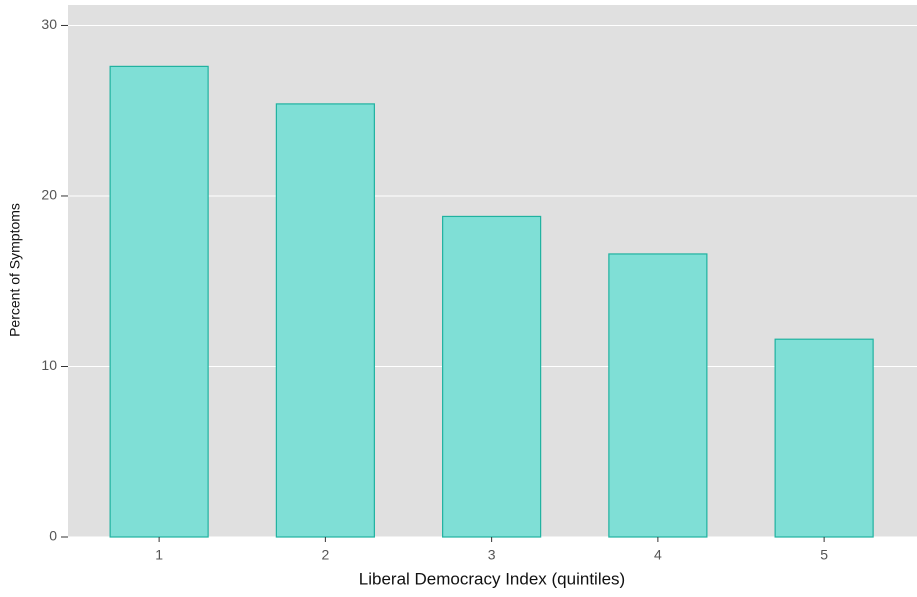 This screenshot has height=597, width=917. What do you see at coordinates (159, 555) in the screenshot?
I see `x-tick-label: 1` at bounding box center [159, 555].